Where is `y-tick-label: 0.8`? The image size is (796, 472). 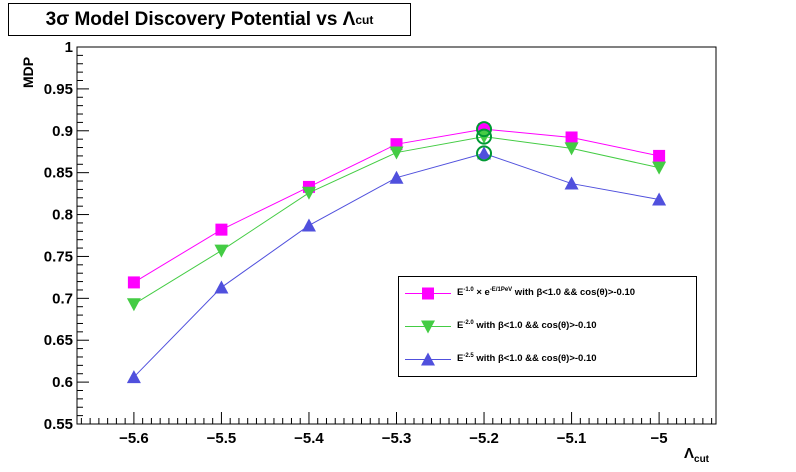
y-tick-label: 0.8 is located at coordinates (62, 215).